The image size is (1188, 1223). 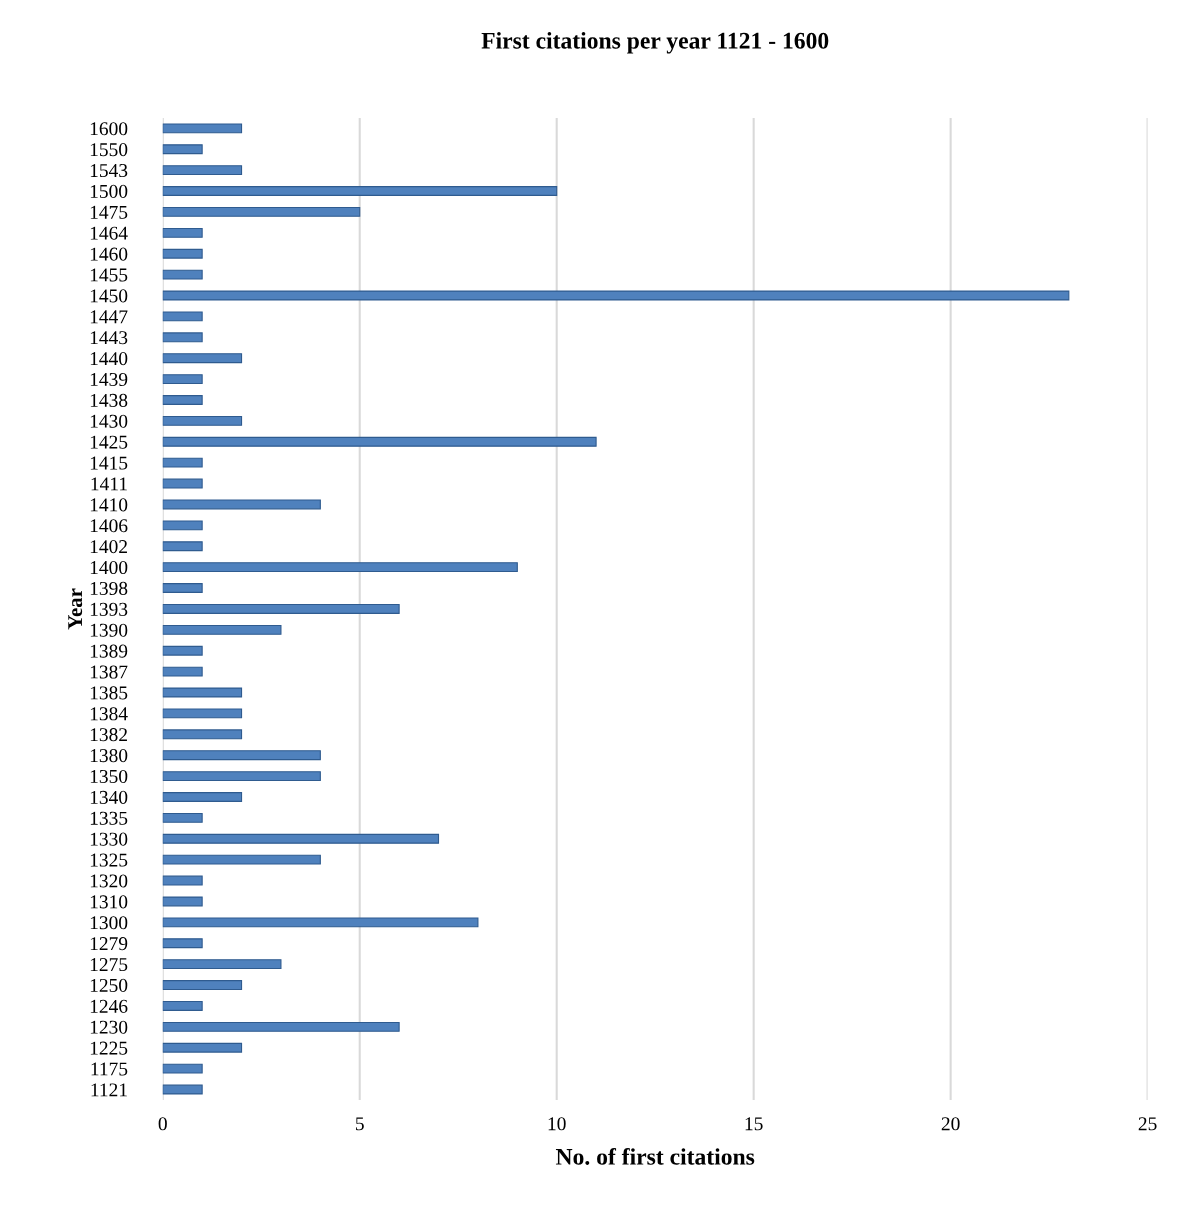 I want to click on y-tick-label: 1385, so click(x=109, y=693).